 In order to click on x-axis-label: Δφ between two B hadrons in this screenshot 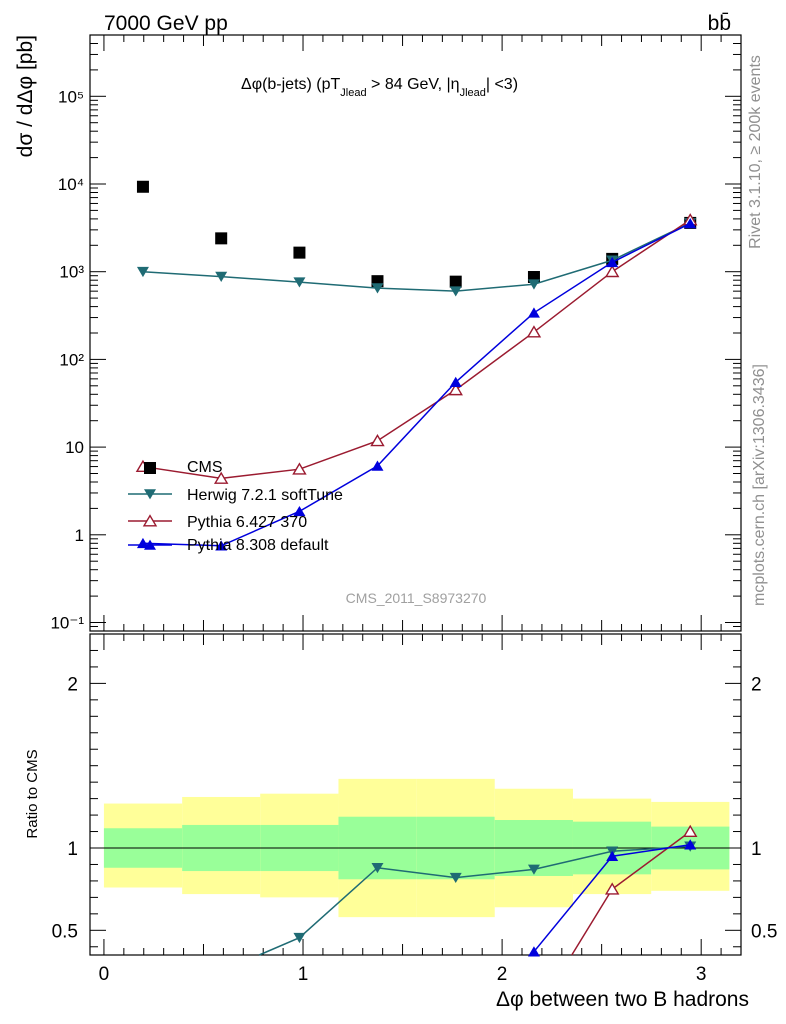, I will do `click(622, 999)`.